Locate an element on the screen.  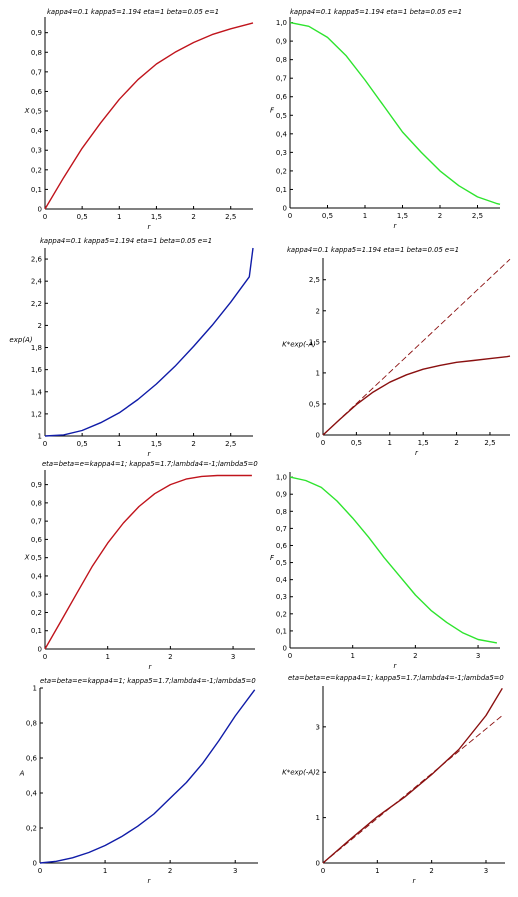
y-tick-label: 2,5 is located at coordinates (314, 280).